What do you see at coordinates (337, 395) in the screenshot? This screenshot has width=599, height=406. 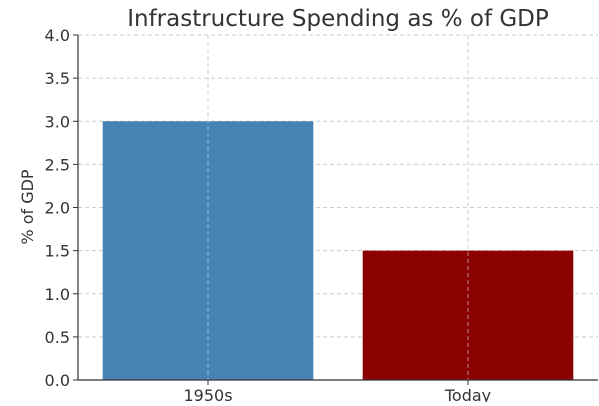 I see `x-tick-labels: 1950s Today` at bounding box center [337, 395].